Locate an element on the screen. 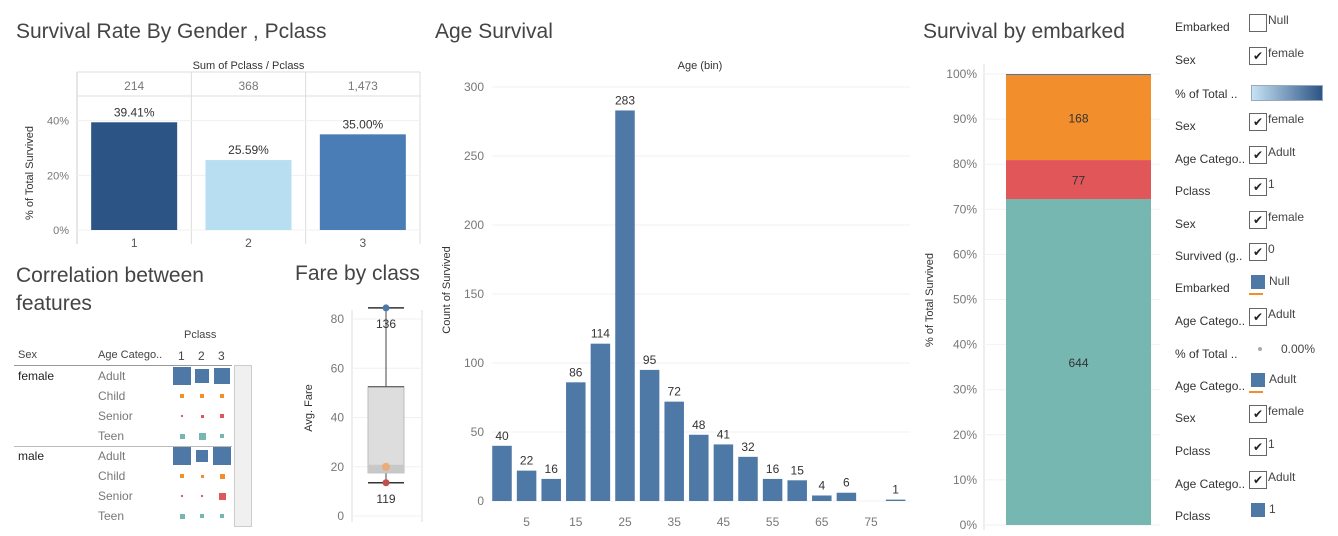  bar-value-label: 41 is located at coordinates (724, 434).